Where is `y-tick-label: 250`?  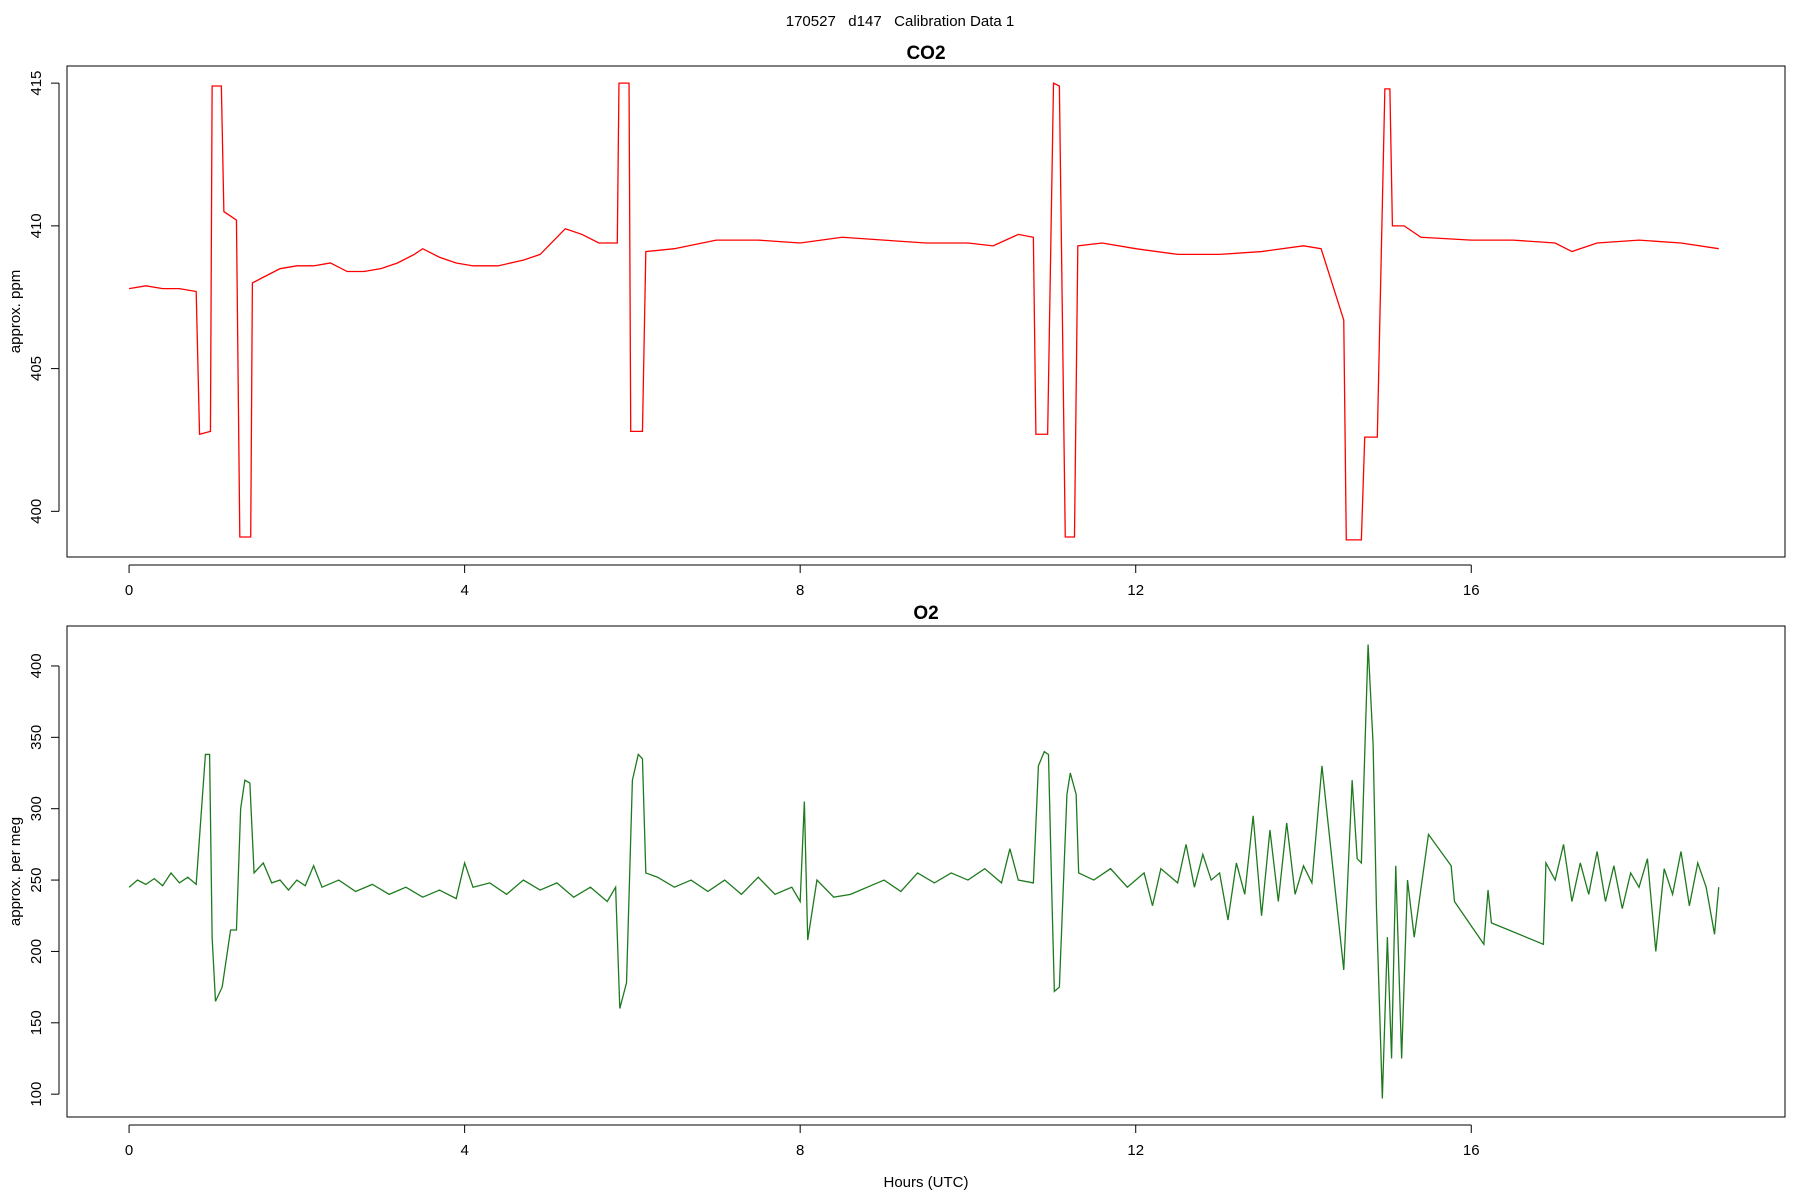 y-tick-label: 250 is located at coordinates (36, 880).